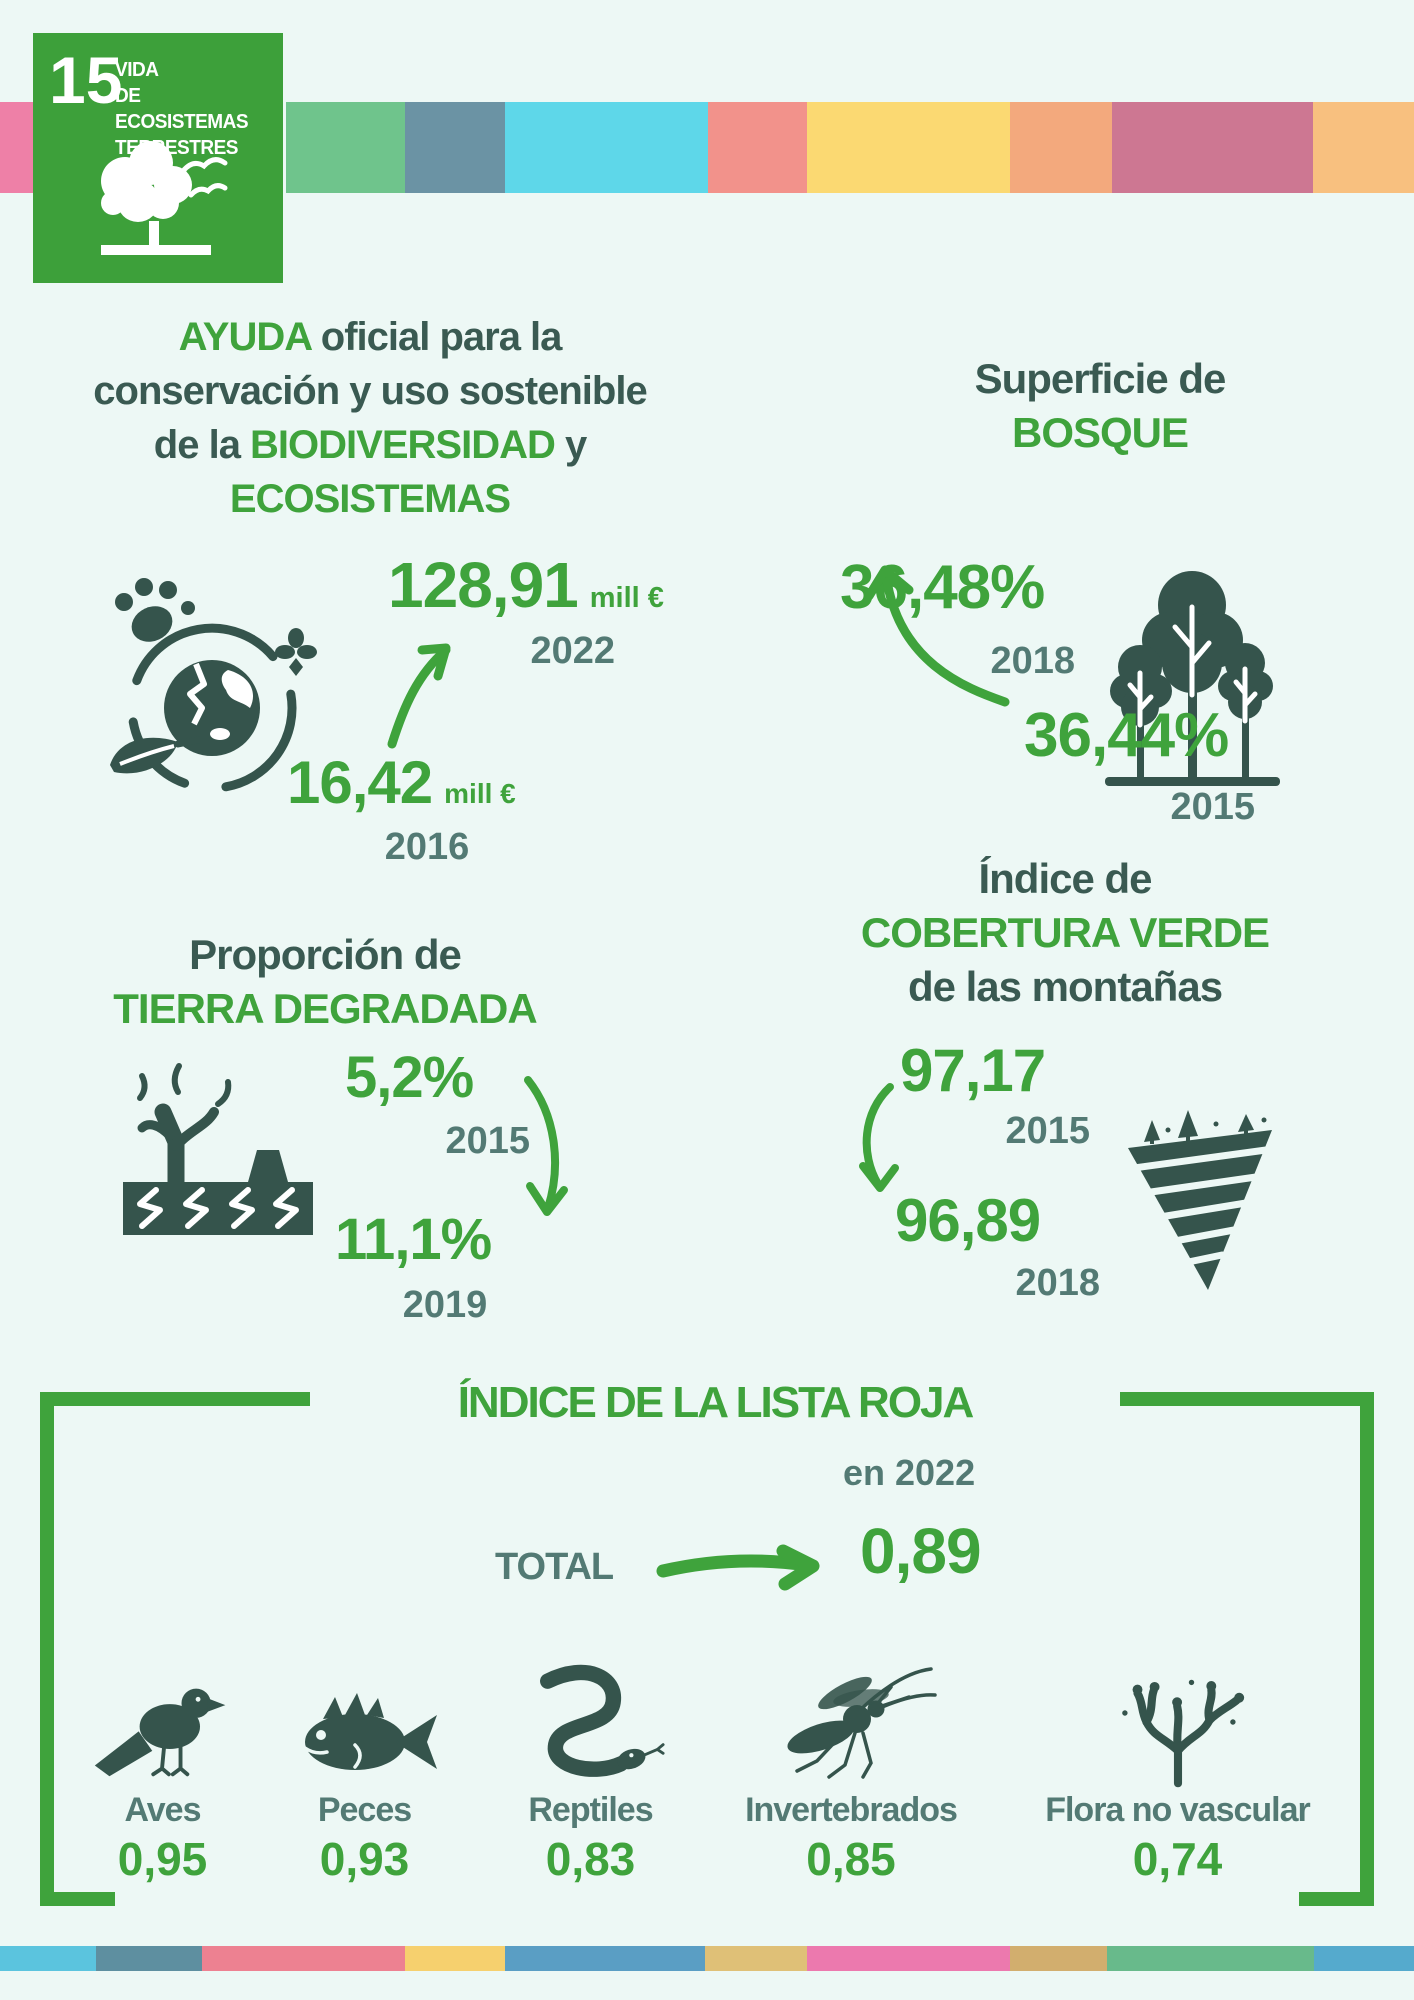 The image size is (1414, 2000). What do you see at coordinates (1192, 678) in the screenshot?
I see `forest-trees-icon` at bounding box center [1192, 678].